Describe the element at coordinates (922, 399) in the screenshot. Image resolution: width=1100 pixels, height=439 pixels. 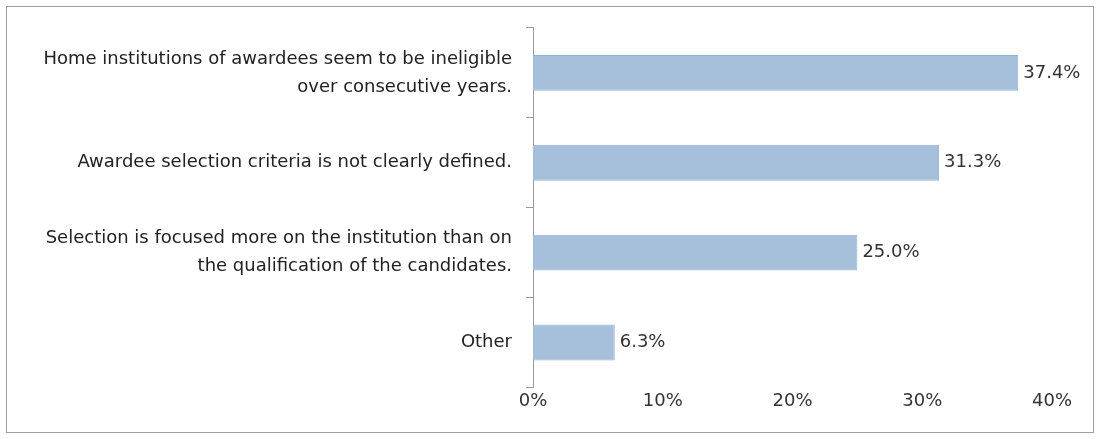
I see `x-tick-label: 30%` at that location.